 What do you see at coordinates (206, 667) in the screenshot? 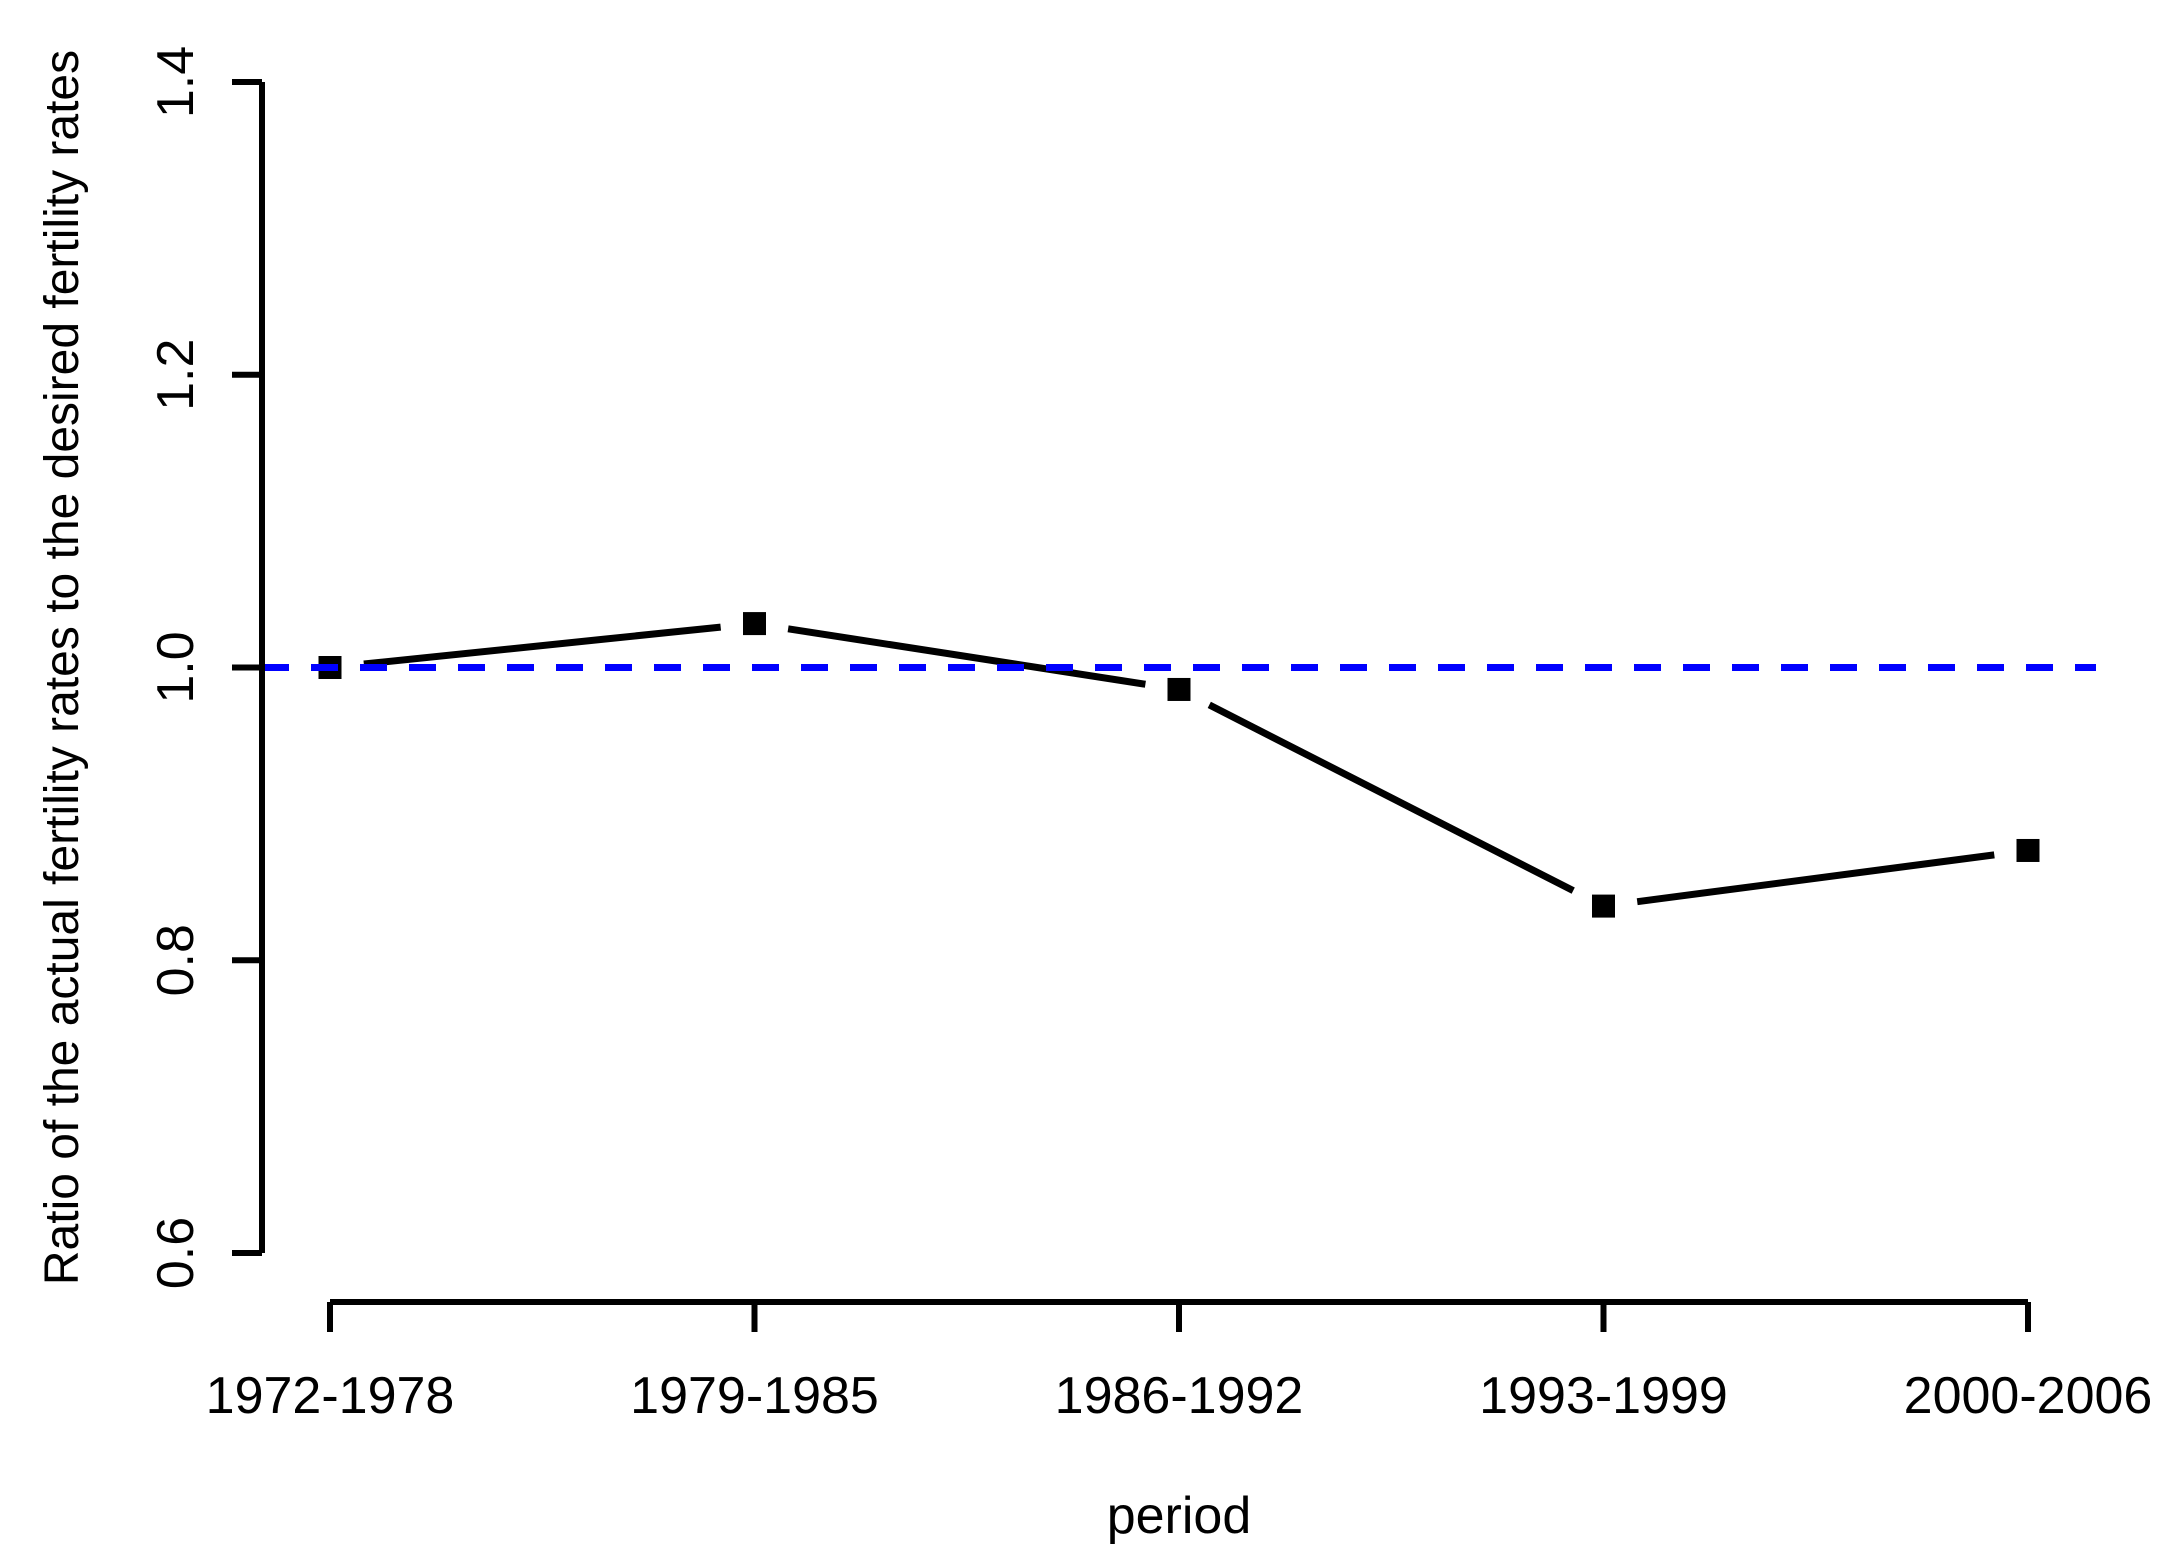
I see `y-axis-group: 0.6 0.8 1.0 1.2 1.4` at bounding box center [206, 667].